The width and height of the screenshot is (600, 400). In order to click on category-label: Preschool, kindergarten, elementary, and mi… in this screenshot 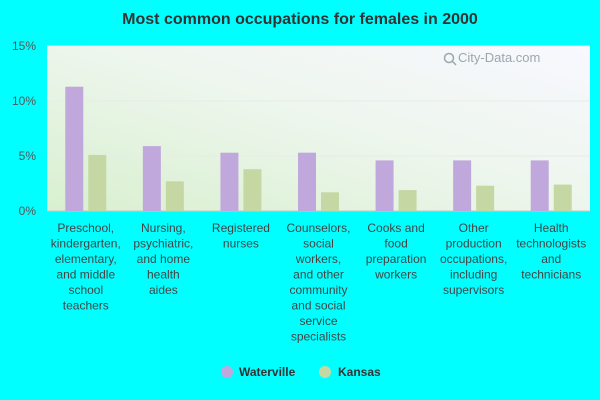, I will do `click(86, 267)`.